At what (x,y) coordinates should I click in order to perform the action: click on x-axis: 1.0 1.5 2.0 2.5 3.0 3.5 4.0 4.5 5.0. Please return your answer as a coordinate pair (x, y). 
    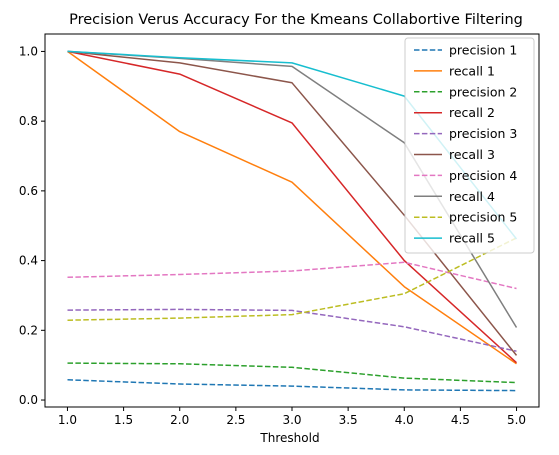
    Looking at the image, I should click on (292, 417).